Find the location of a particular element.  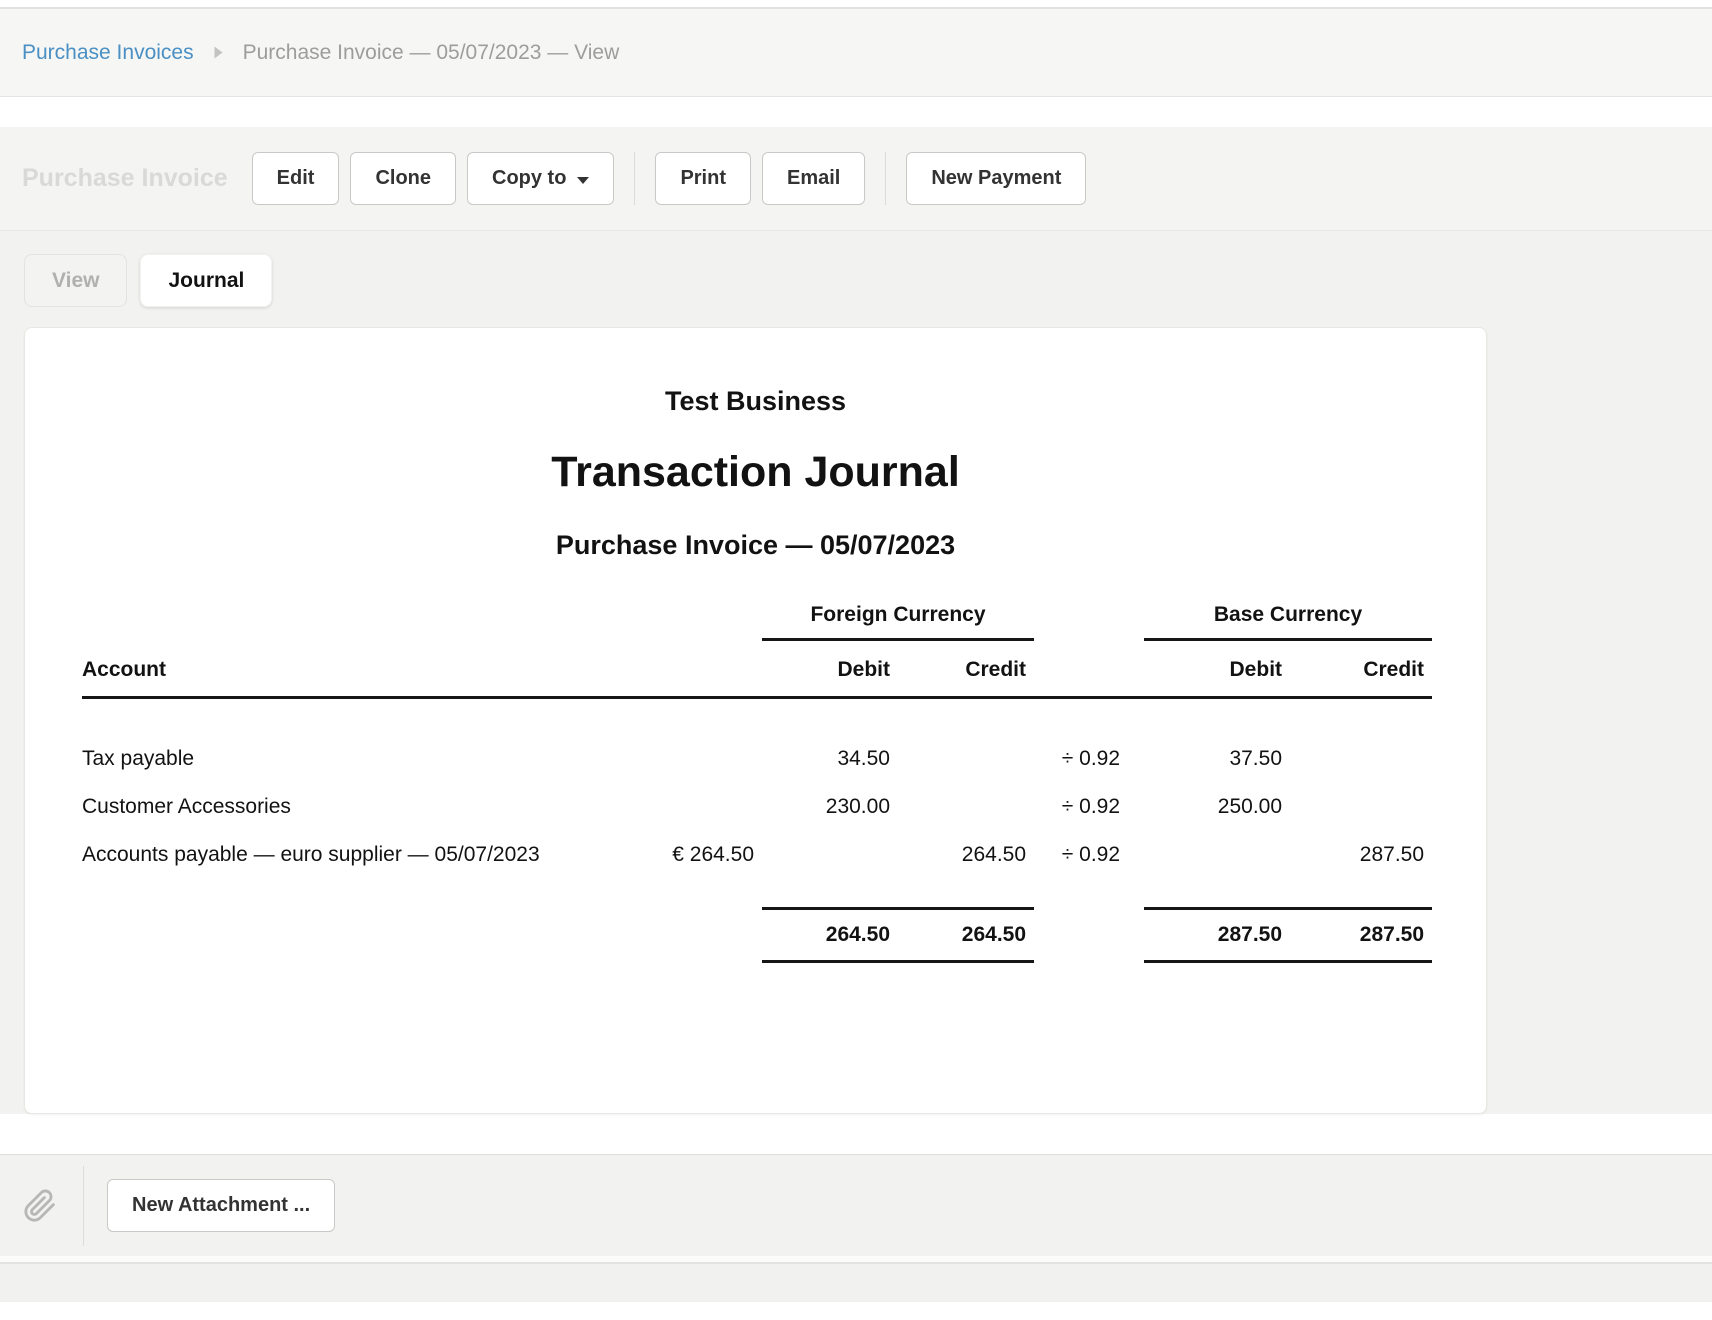

total-bc-credit: 287.50 is located at coordinates (1361, 935).